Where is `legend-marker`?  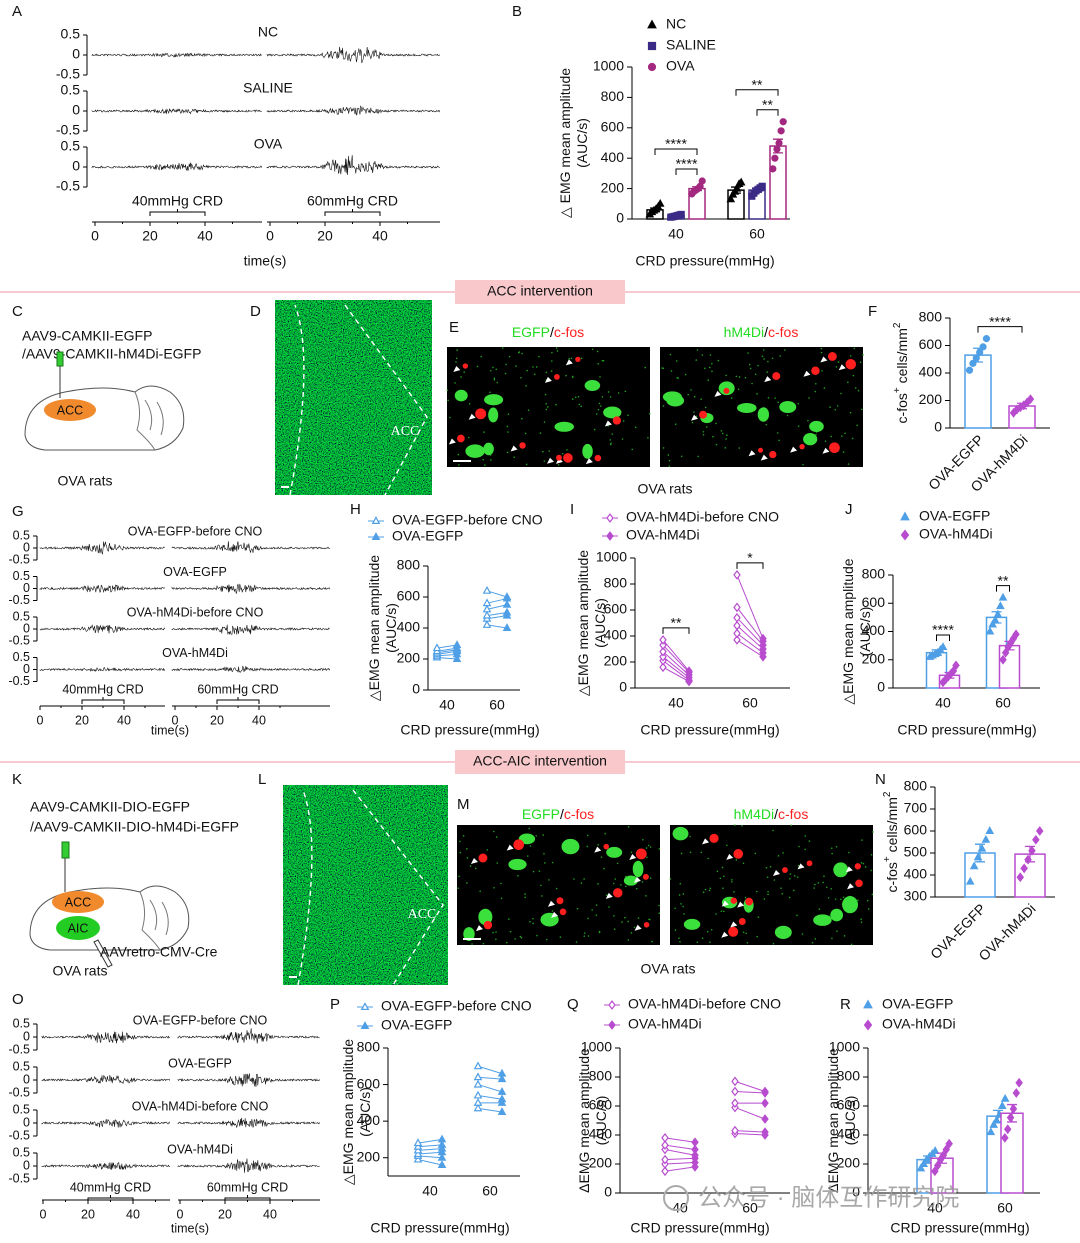
legend-marker is located at coordinates (365, 1025).